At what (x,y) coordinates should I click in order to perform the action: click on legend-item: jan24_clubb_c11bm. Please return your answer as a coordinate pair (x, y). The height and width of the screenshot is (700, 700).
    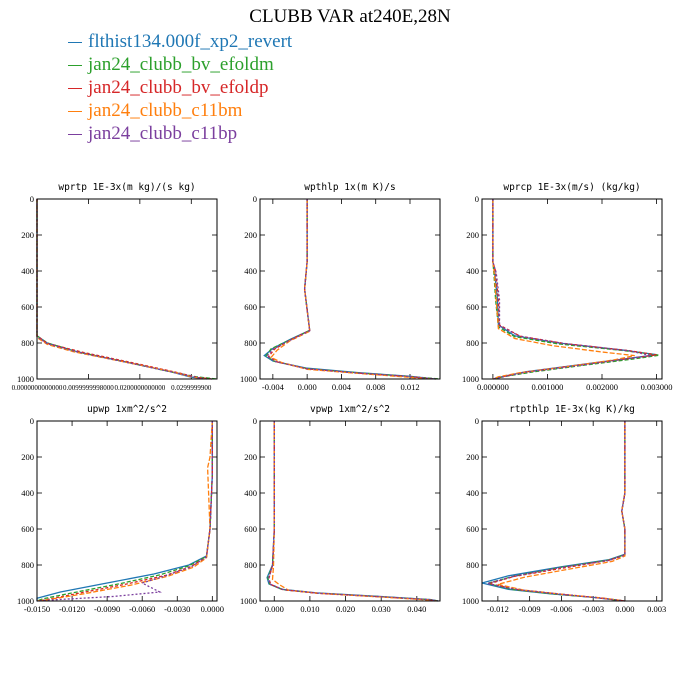
    Looking at the image, I should click on (180, 110).